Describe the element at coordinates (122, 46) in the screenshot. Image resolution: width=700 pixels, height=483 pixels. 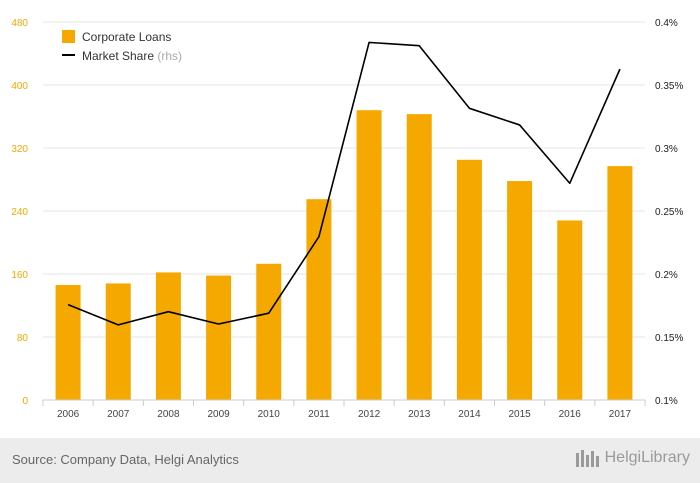
I see `legend: Corporate Loans Market Share (rhs)` at that location.